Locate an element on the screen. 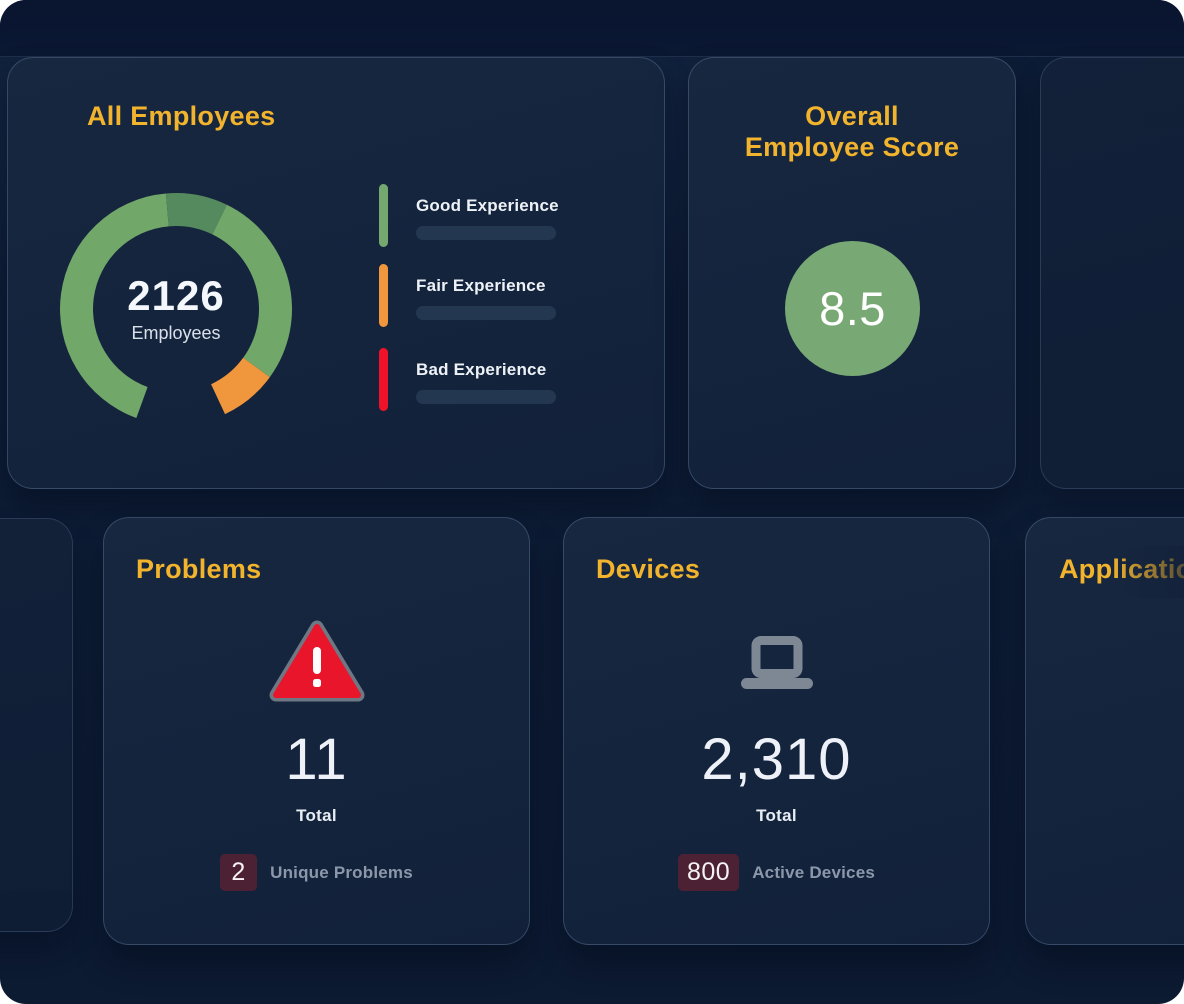 The width and height of the screenshot is (1184, 1004). score-circle: 8.5 is located at coordinates (852, 308).